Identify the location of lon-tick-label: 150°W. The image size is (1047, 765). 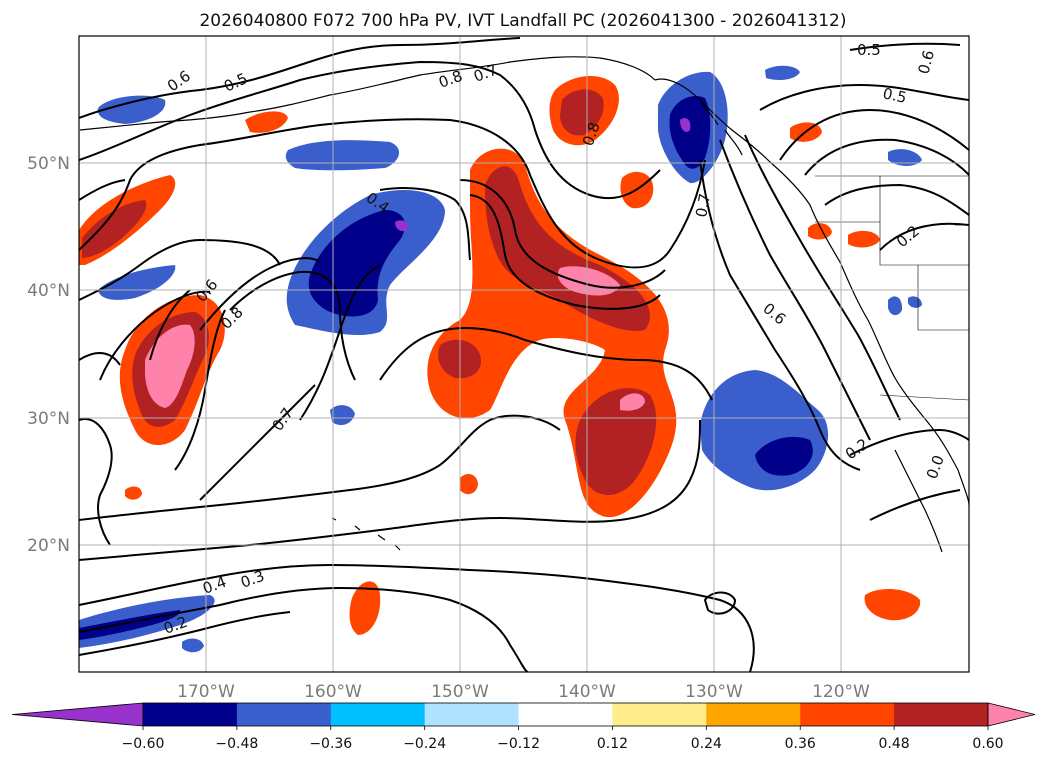
(460, 692).